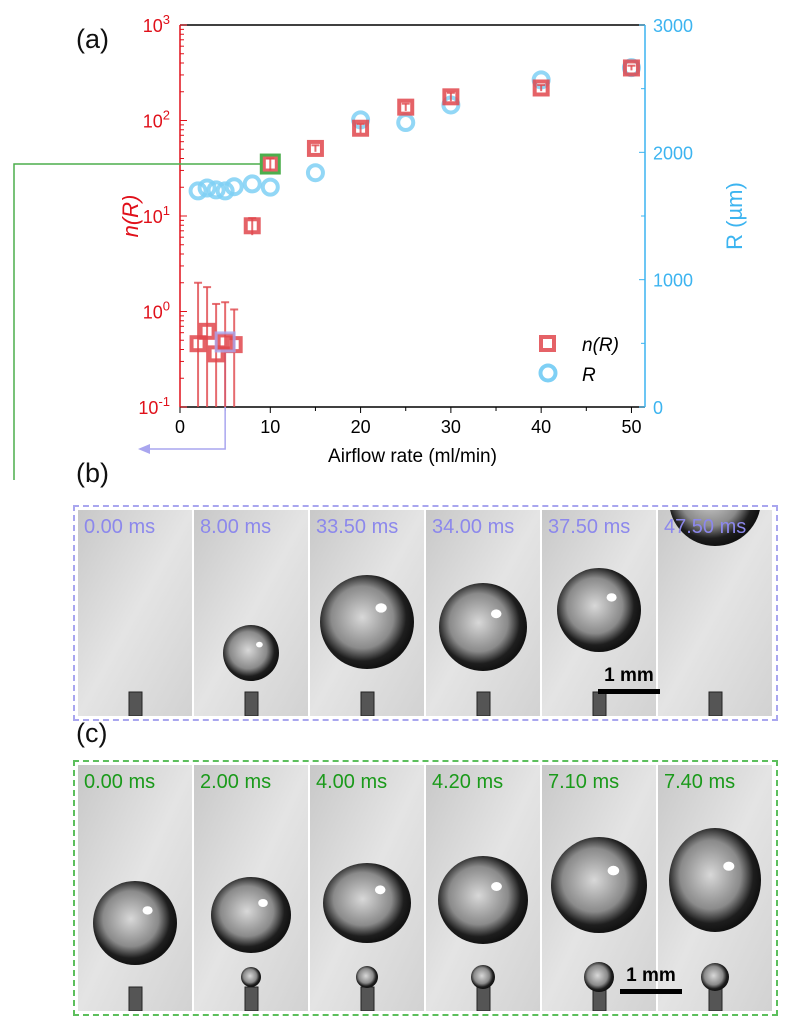 This screenshot has height=1024, width=799. What do you see at coordinates (236, 782) in the screenshot?
I see `frame-timestamp: 2.00 ms` at bounding box center [236, 782].